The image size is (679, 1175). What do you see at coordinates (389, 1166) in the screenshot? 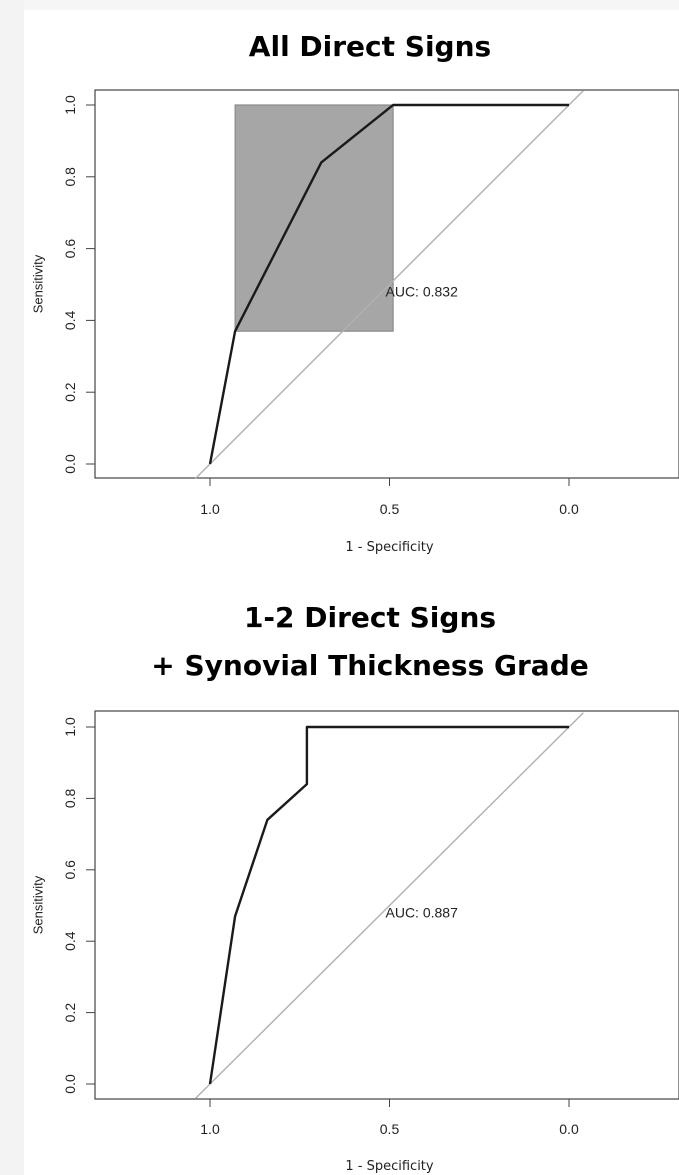
I see `chart2-x-axis-label: 1 - Specificity` at bounding box center [389, 1166].